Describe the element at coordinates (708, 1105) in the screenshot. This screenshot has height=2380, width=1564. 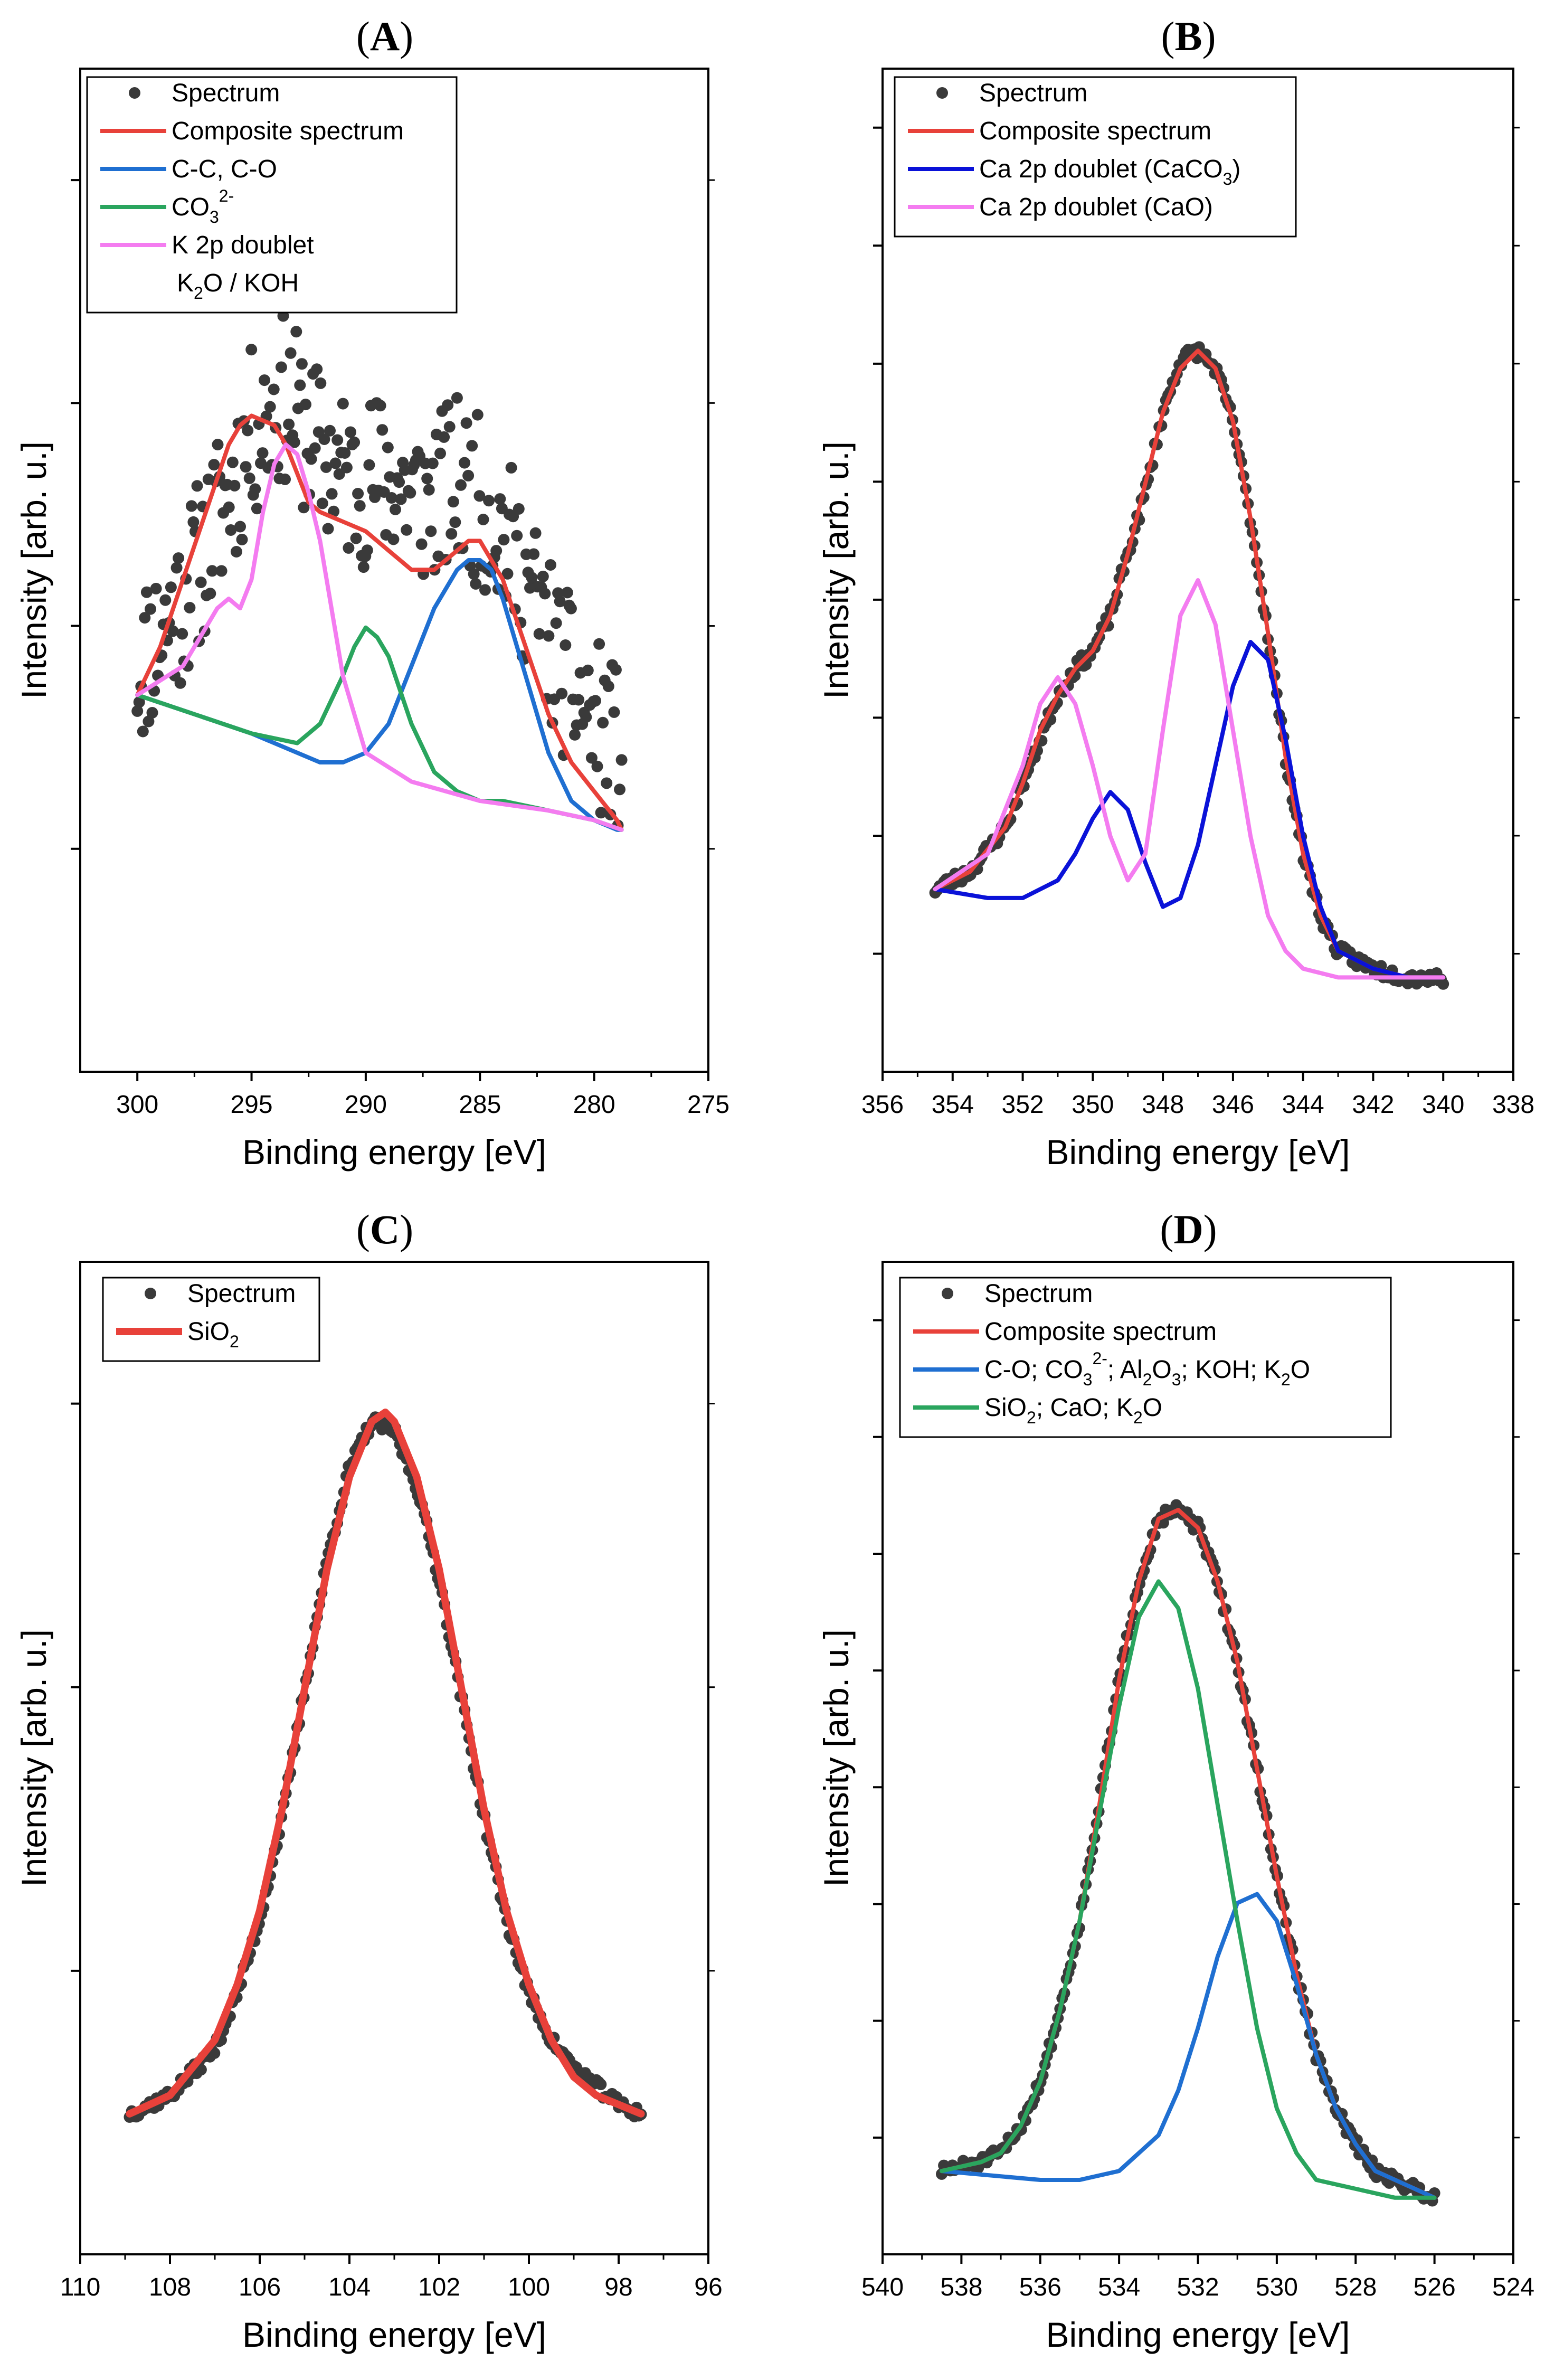
I see `x-tick-label: 275` at that location.